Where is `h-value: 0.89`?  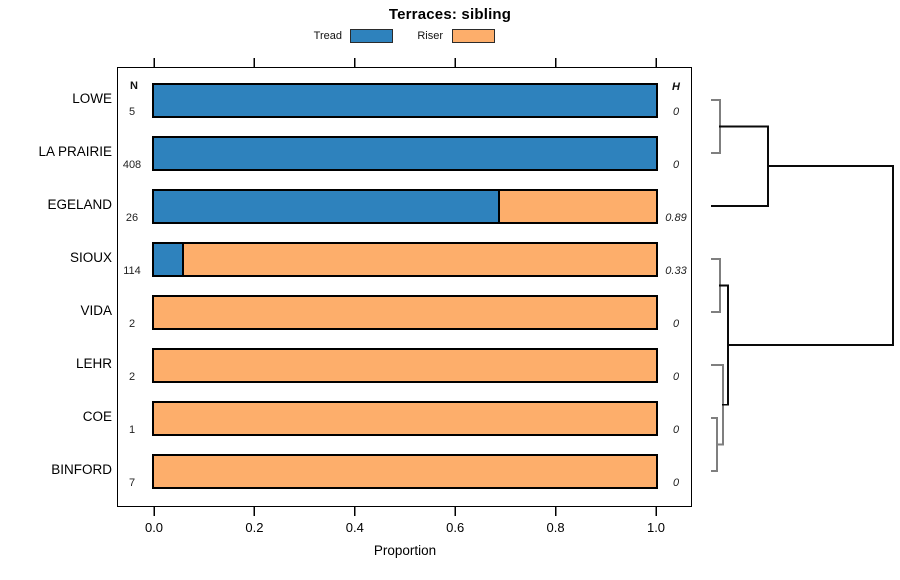 h-value: 0.89 is located at coordinates (676, 218).